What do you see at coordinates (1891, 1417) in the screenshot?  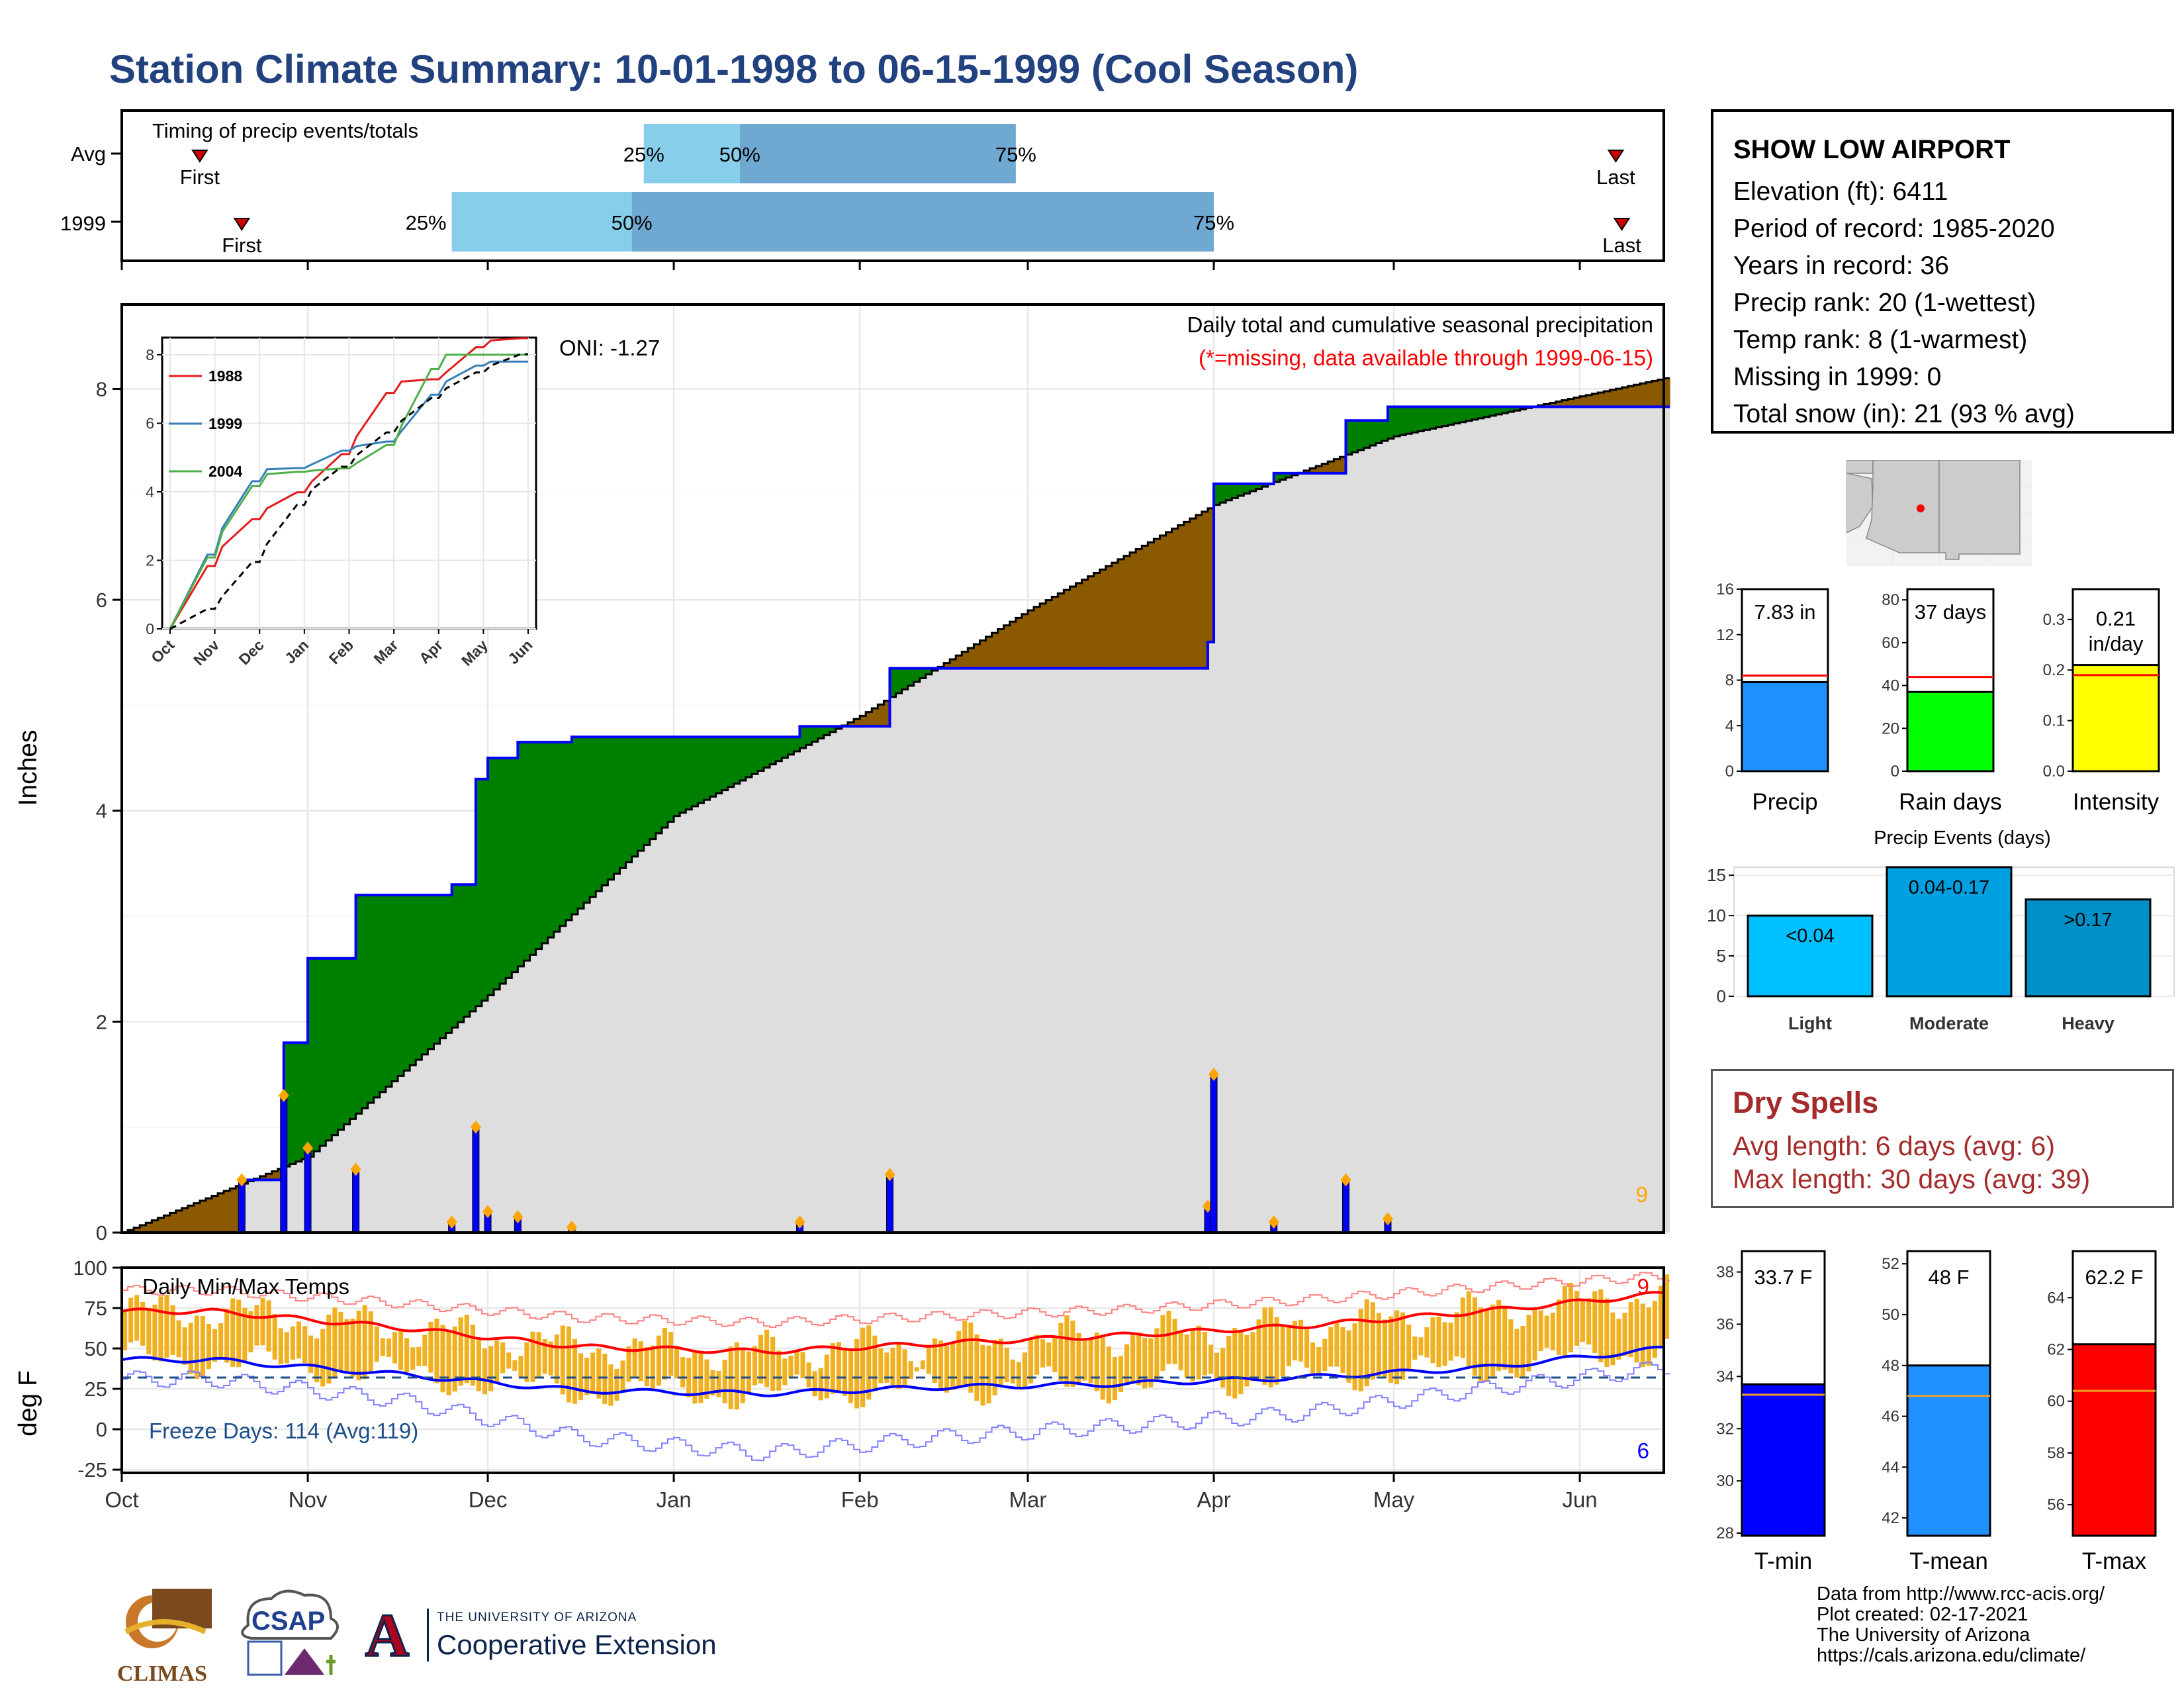 I see `temp-mini-ytick-label: 46` at bounding box center [1891, 1417].